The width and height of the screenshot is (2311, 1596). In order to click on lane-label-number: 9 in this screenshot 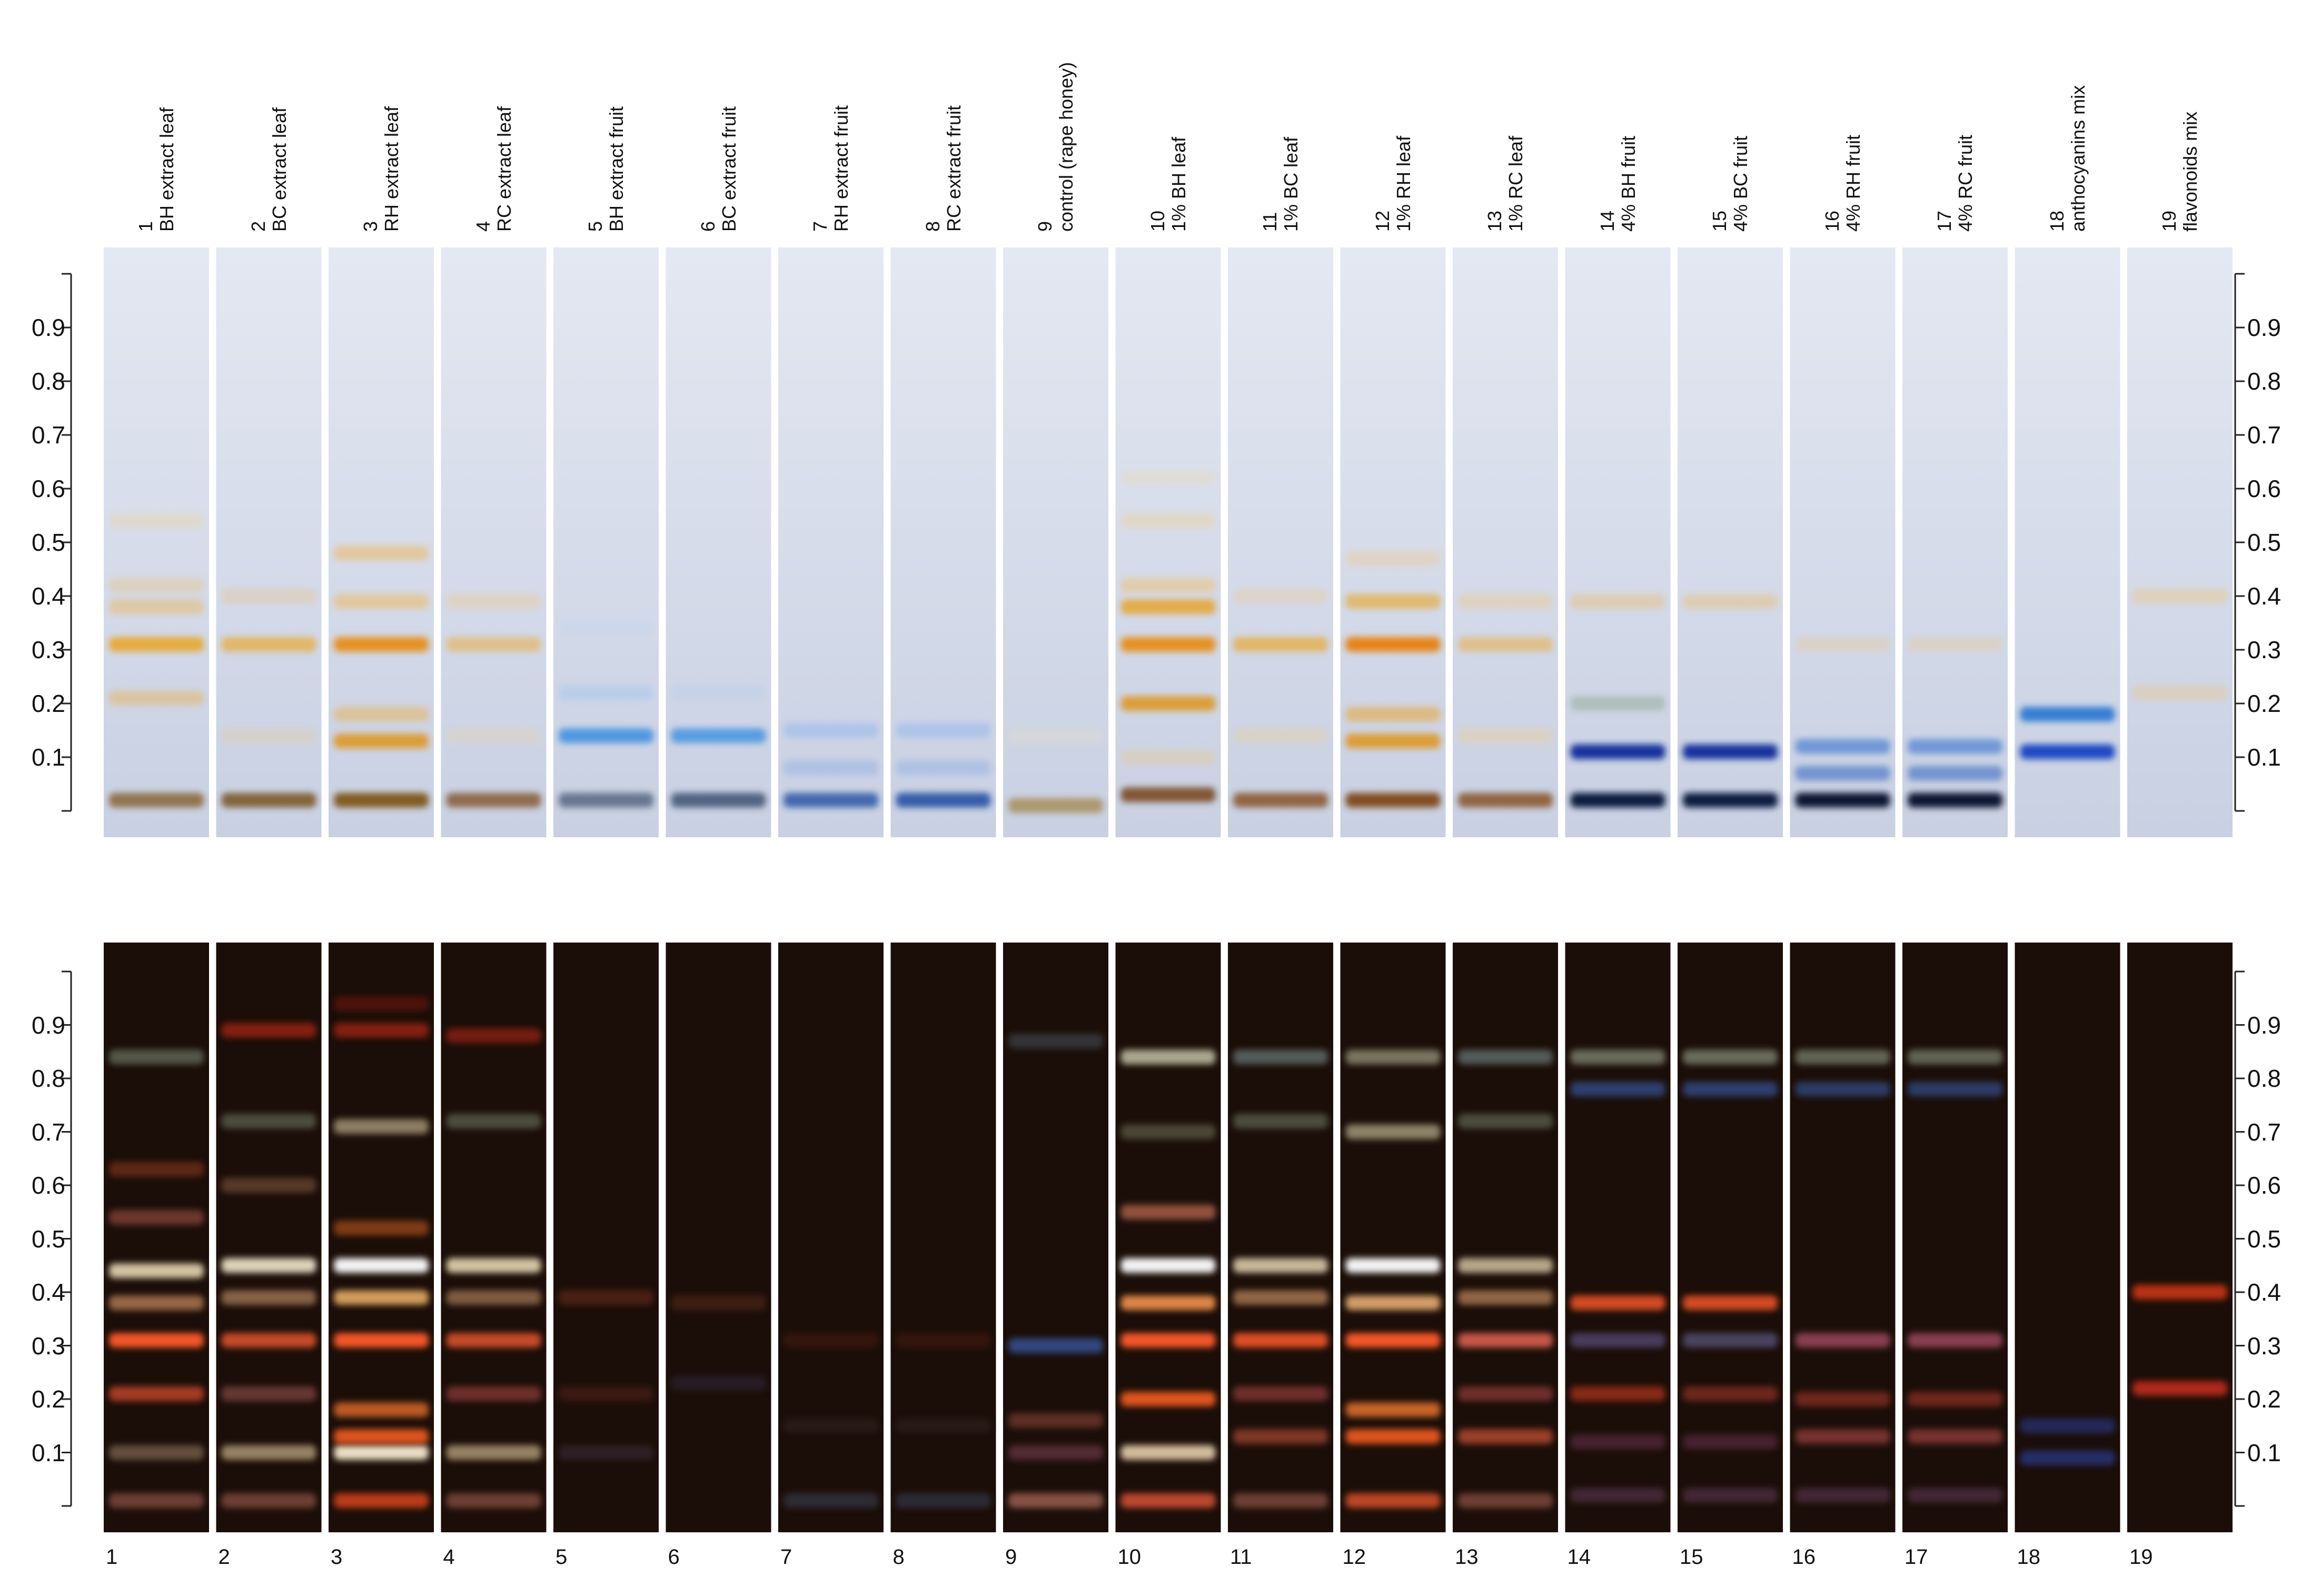, I will do `click(1045, 226)`.